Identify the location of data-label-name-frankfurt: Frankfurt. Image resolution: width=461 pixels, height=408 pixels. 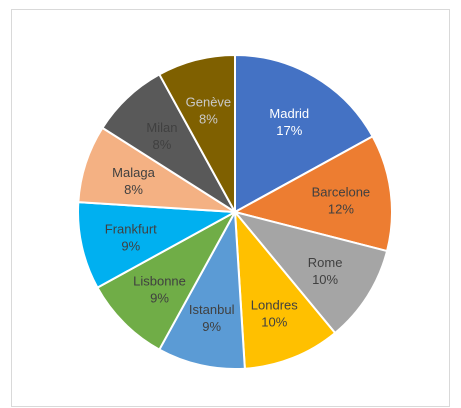
(131, 228).